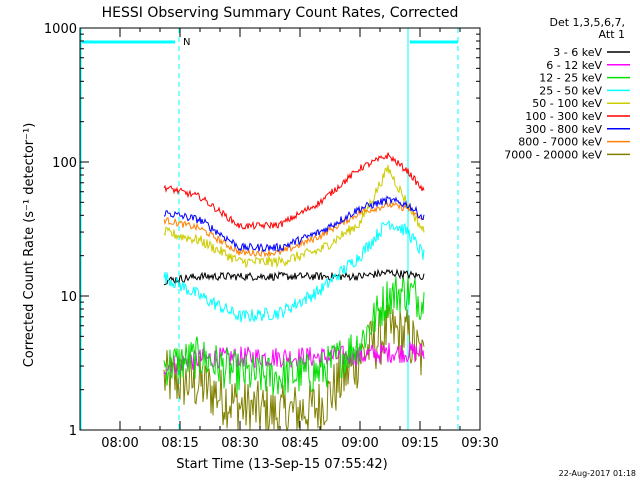  I want to click on legend-header-line-1: Det 1,3,5,6,7,, so click(587, 22).